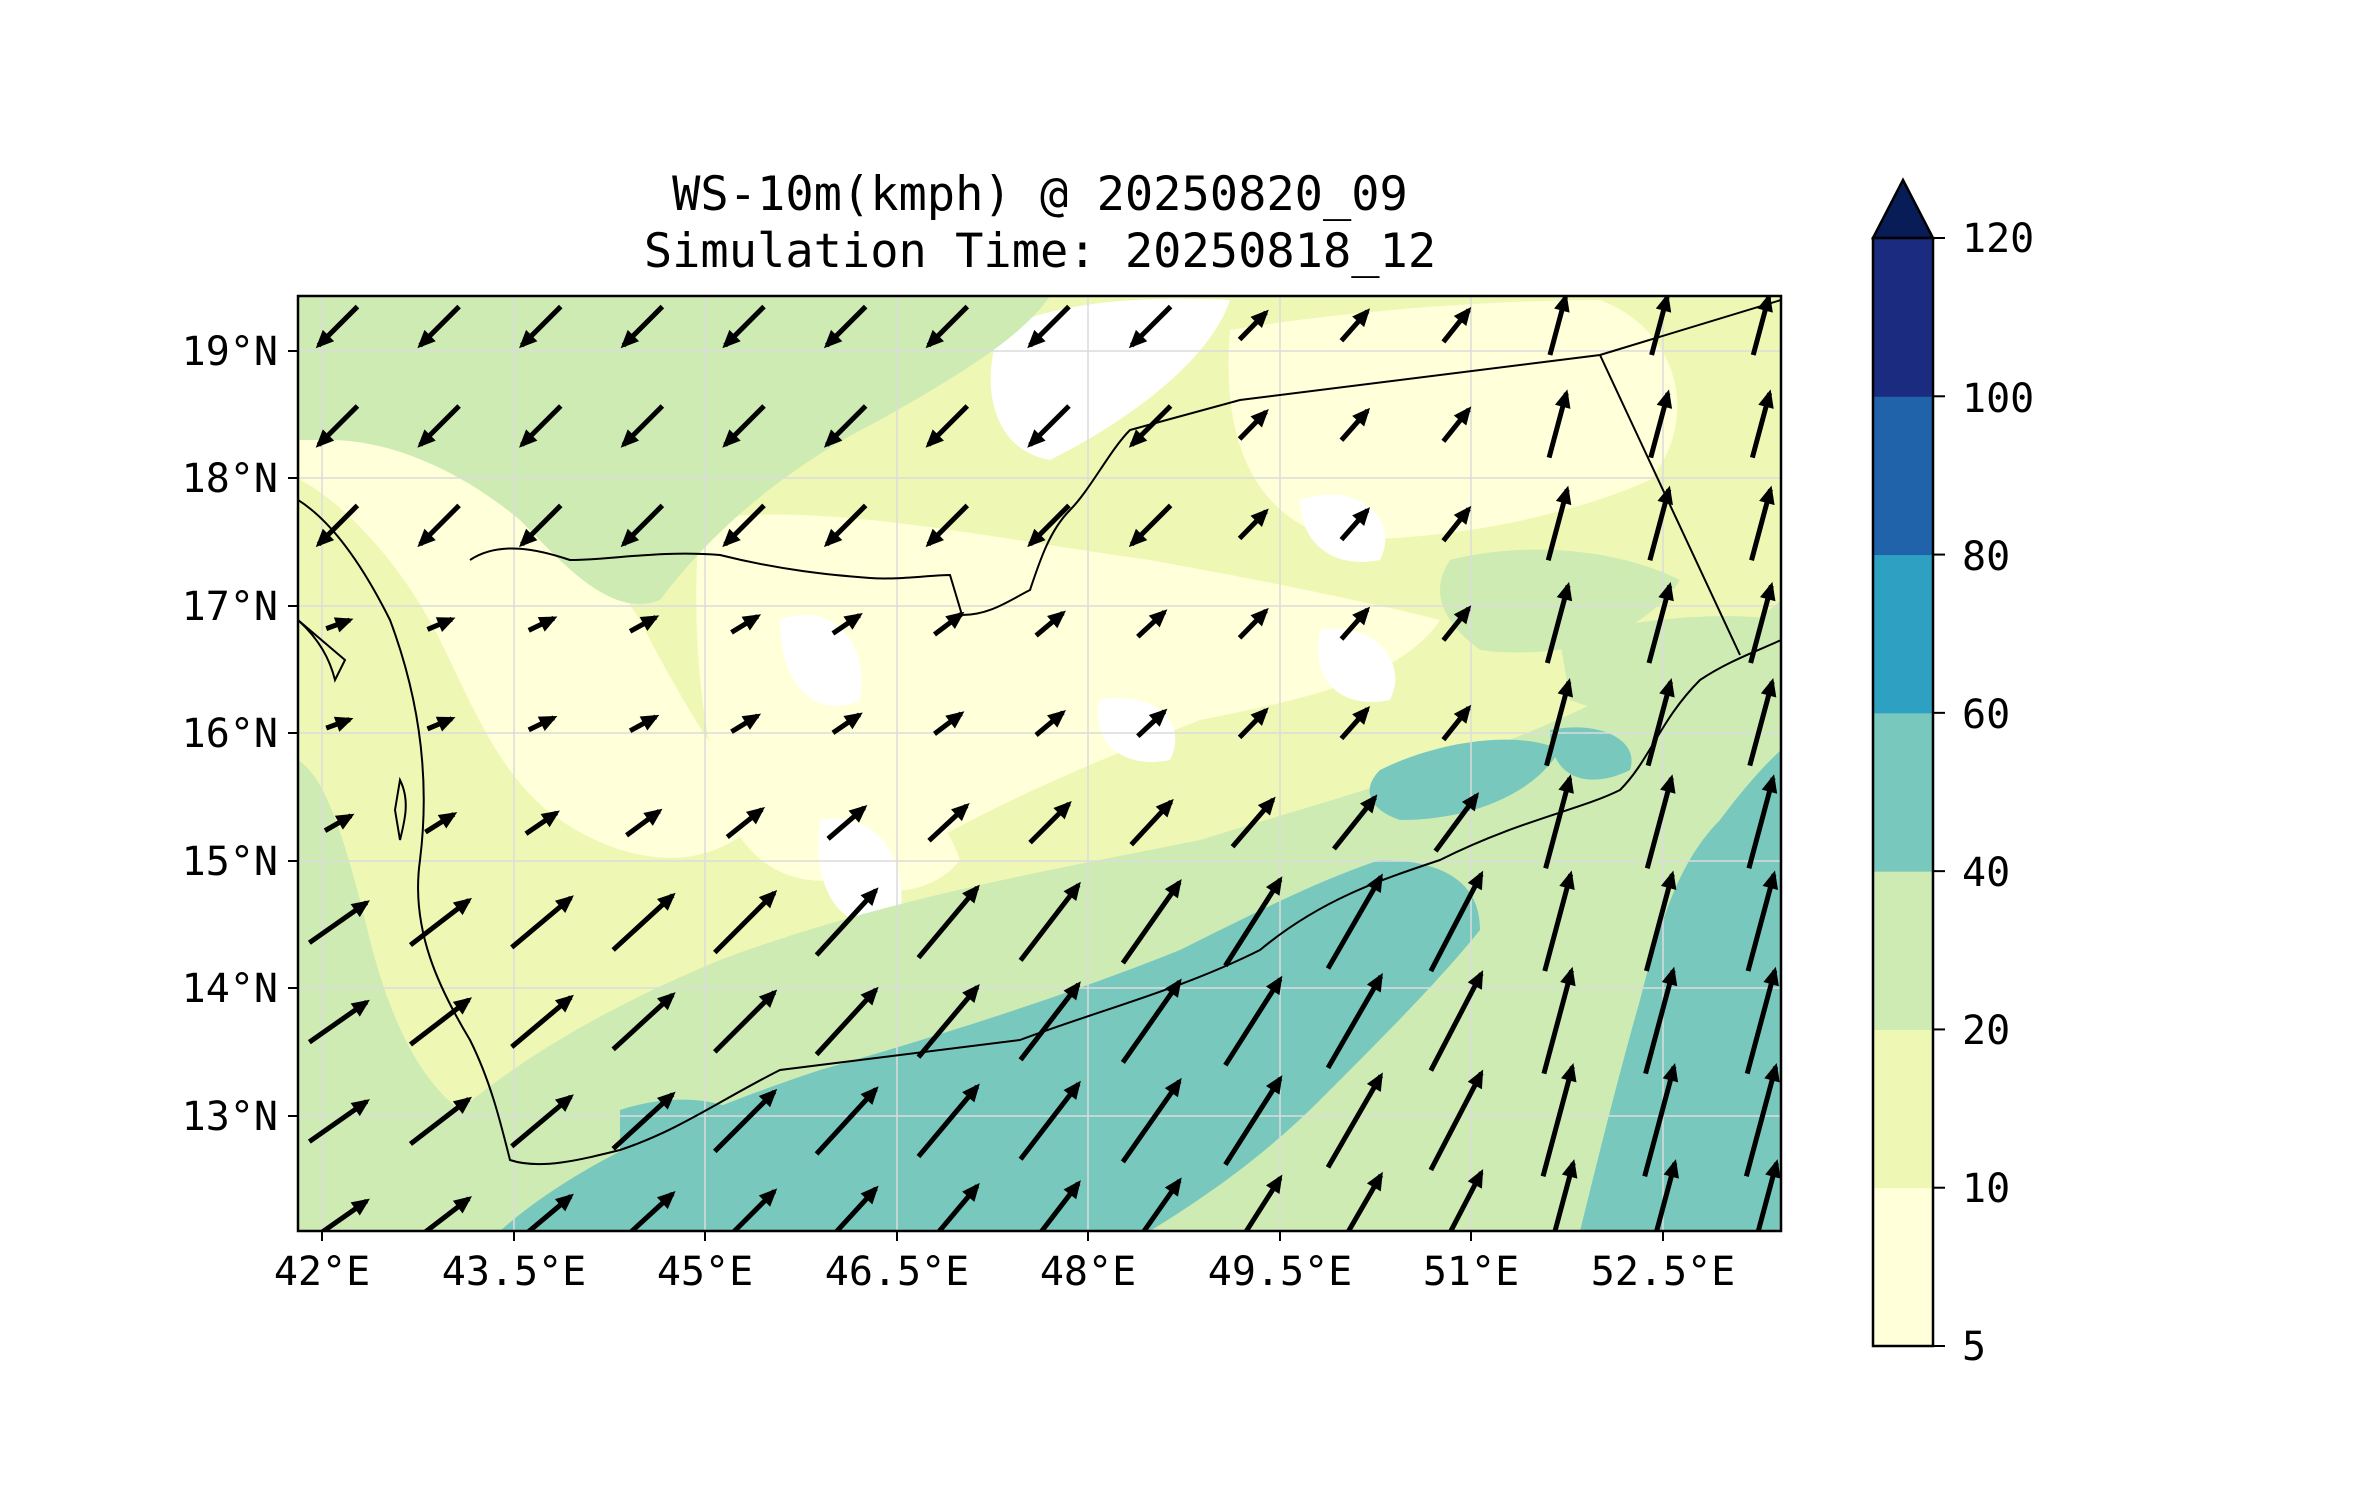 The width and height of the screenshot is (2371, 1500). I want to click on y-tick-label: 19°N, so click(230, 352).